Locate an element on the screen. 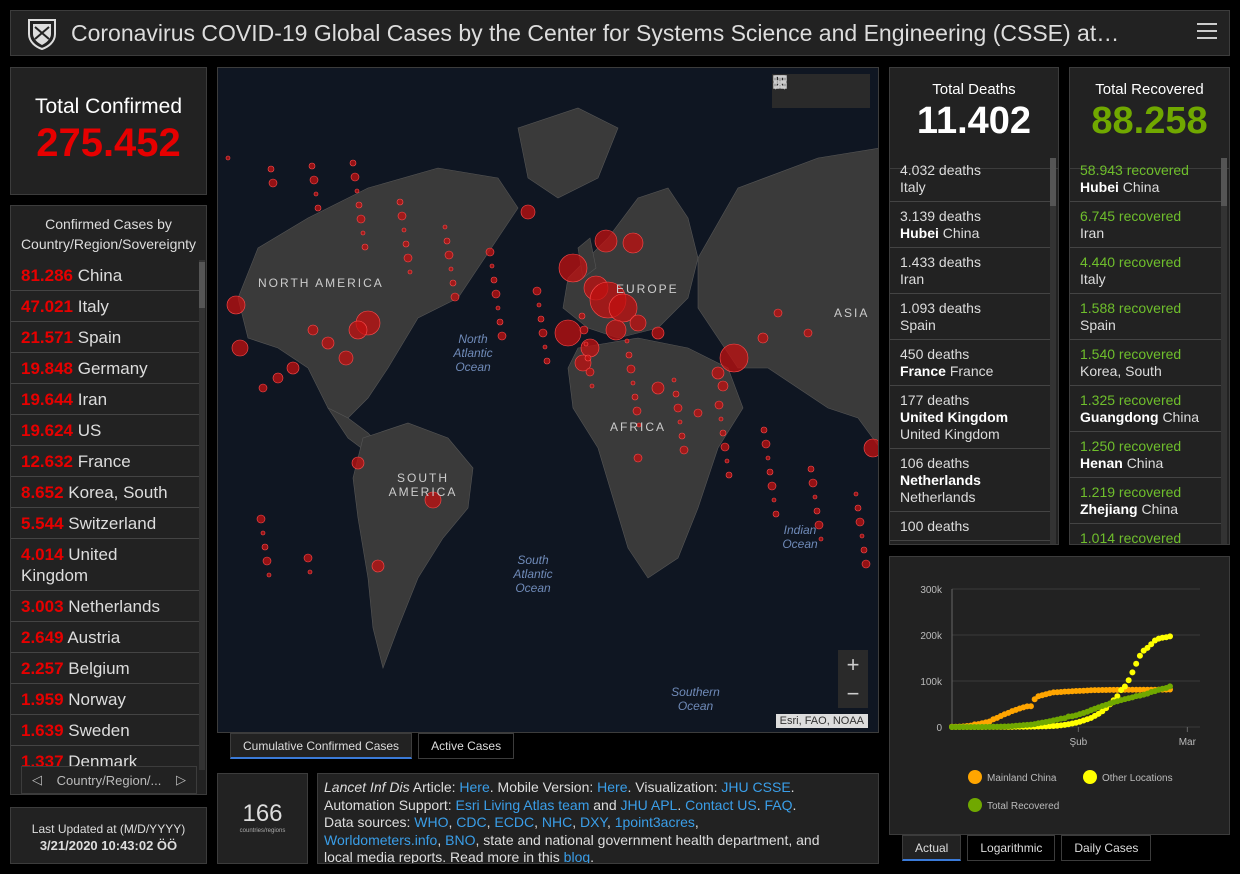 This screenshot has width=1240, height=874. list-item: 1.959 Norway is located at coordinates (105, 699).